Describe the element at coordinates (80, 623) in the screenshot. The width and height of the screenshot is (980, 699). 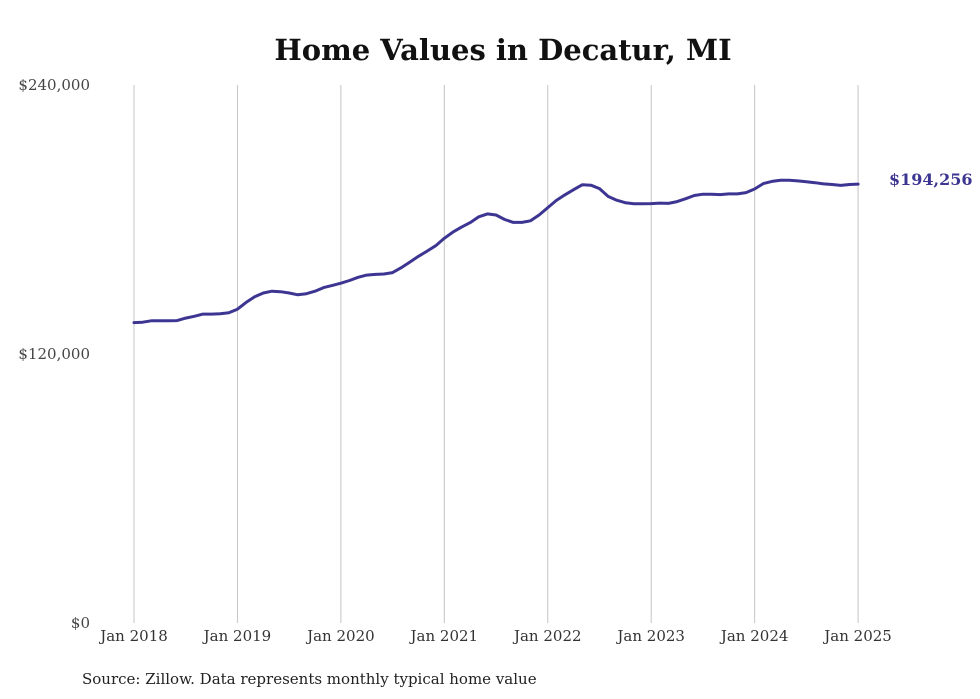
I see `y-tick-label: $0` at that location.